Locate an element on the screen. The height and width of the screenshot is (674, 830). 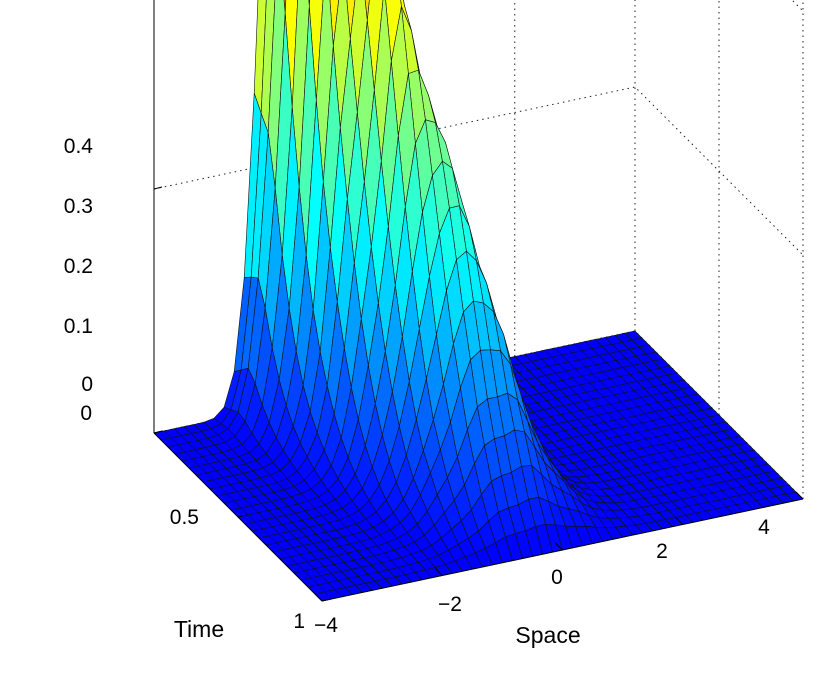
y-tick-label: 0 is located at coordinates (86, 413).